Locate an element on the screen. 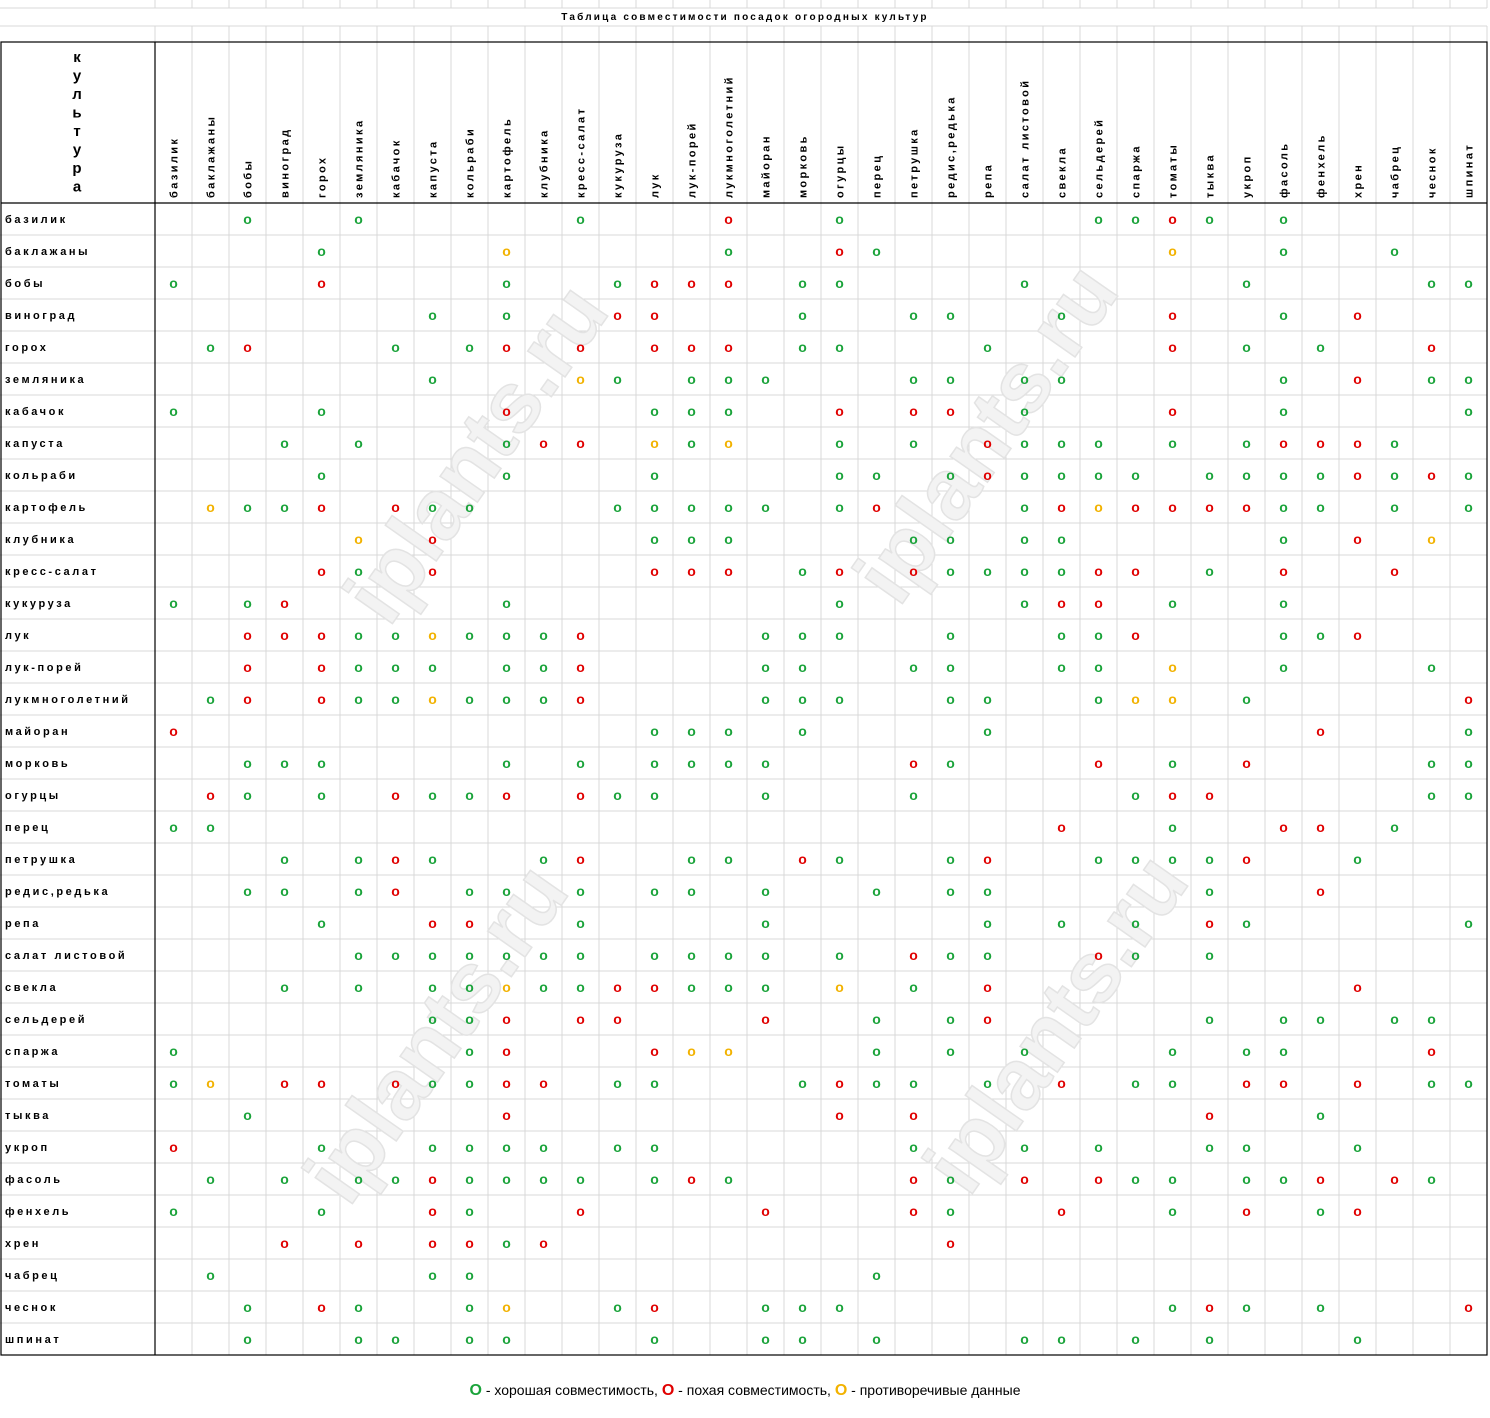 This screenshot has height=1418, width=1490. row-header: майоран is located at coordinates (37, 732).